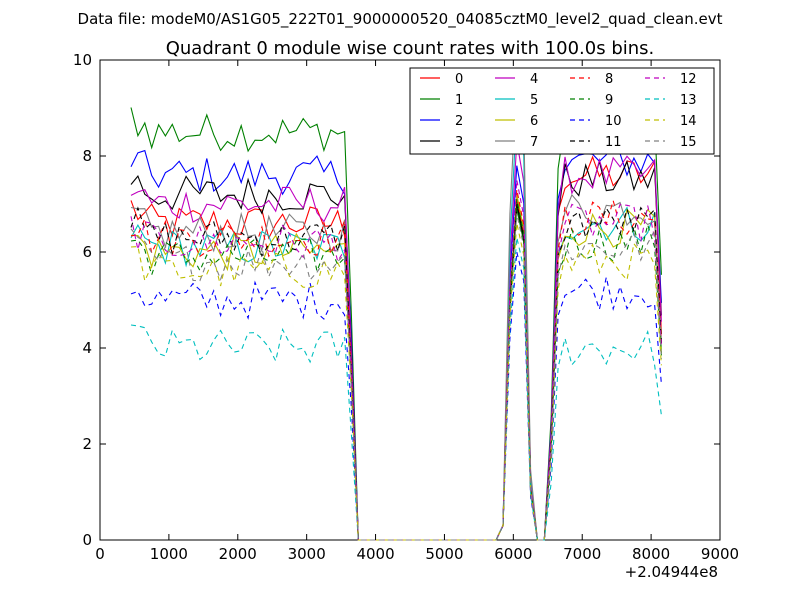  I want to click on y-tick-label: 2, so click(87, 444).